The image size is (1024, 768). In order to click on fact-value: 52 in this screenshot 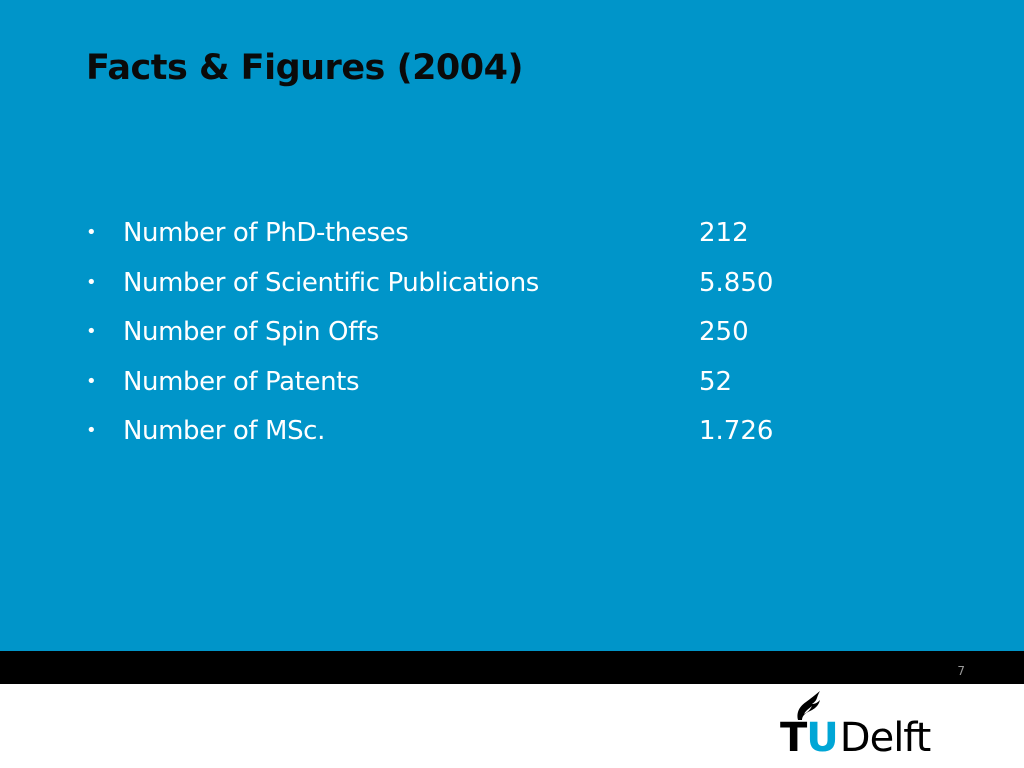, I will do `click(716, 381)`.